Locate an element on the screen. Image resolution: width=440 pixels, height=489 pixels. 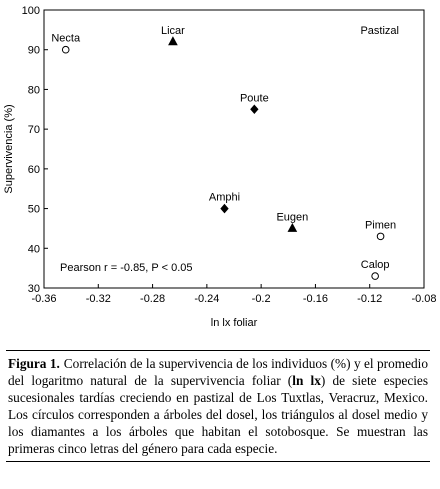
y-tick-label: 80 is located at coordinates (34, 90).